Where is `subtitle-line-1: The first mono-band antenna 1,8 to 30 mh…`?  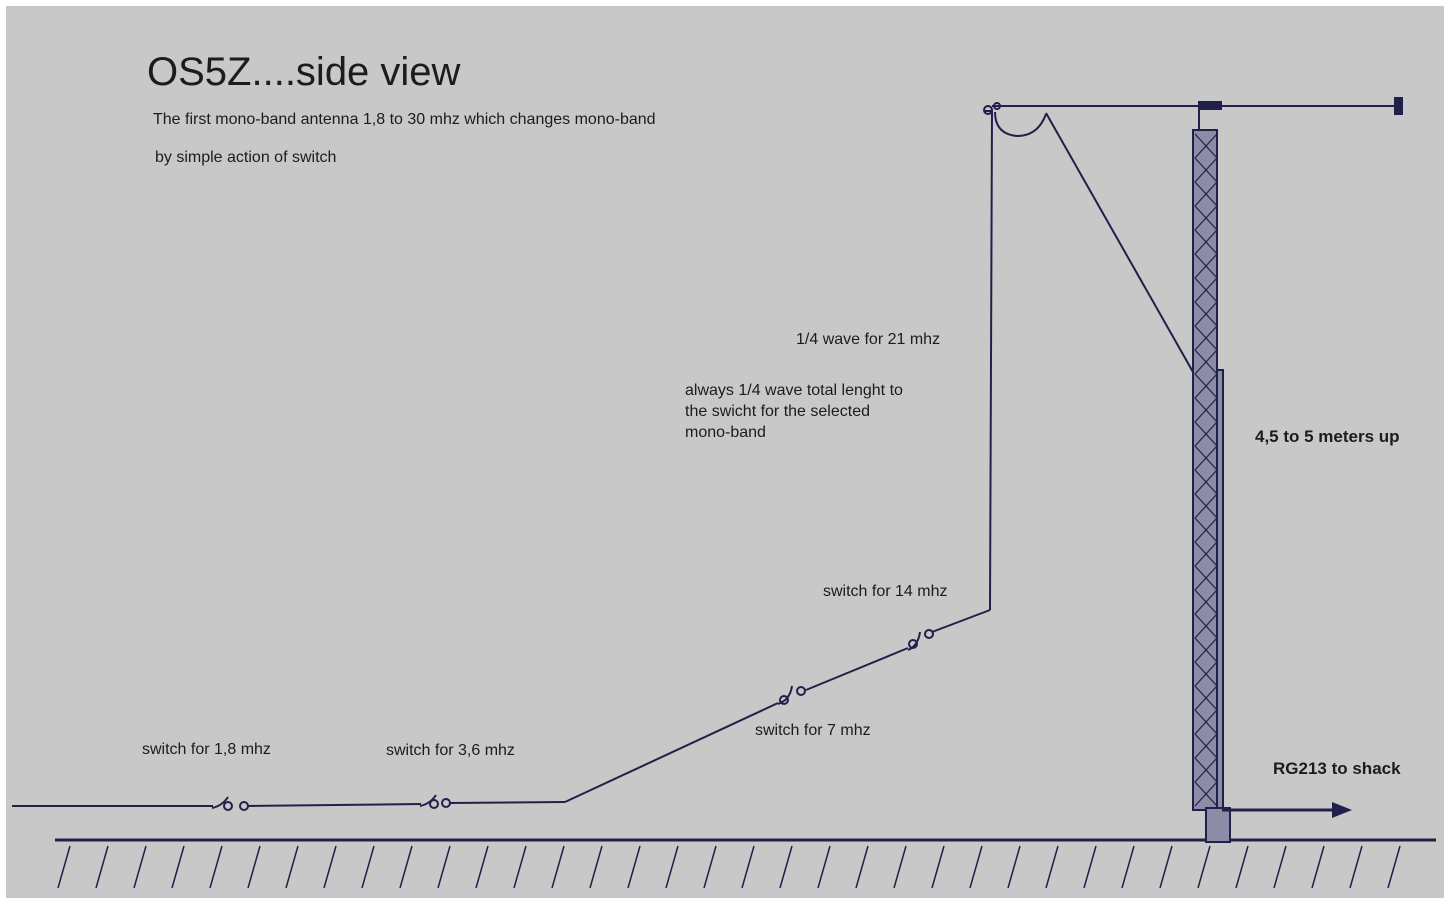 subtitle-line-1: The first mono-band antenna 1,8 to 30 mh… is located at coordinates (404, 119).